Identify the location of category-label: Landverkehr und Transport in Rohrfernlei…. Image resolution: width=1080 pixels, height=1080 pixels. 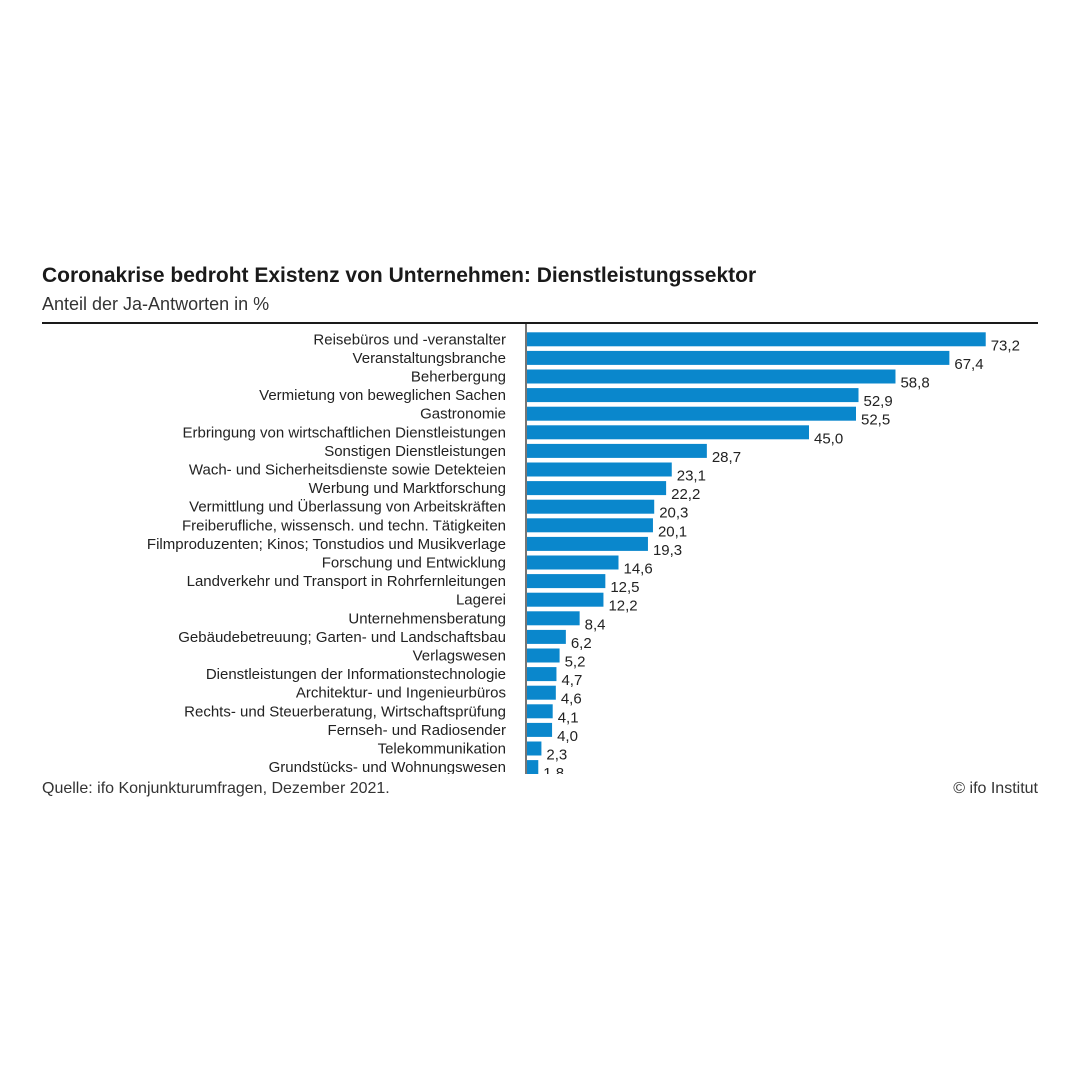
(346, 581).